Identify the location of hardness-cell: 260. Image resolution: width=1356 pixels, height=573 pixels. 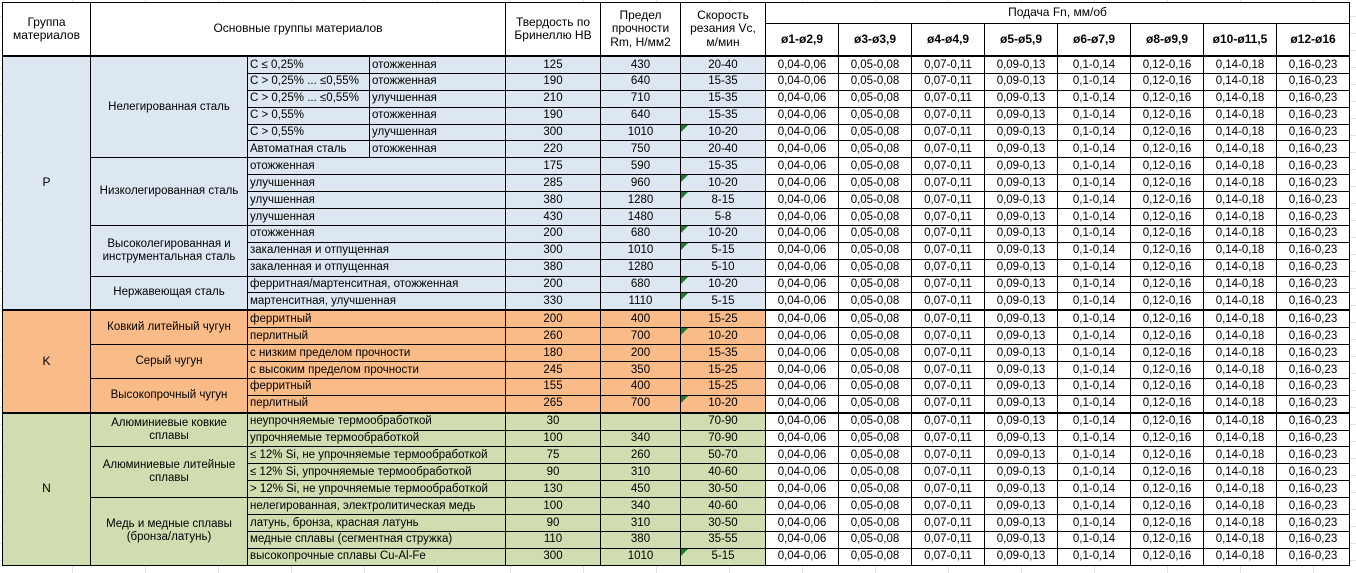
(553, 336).